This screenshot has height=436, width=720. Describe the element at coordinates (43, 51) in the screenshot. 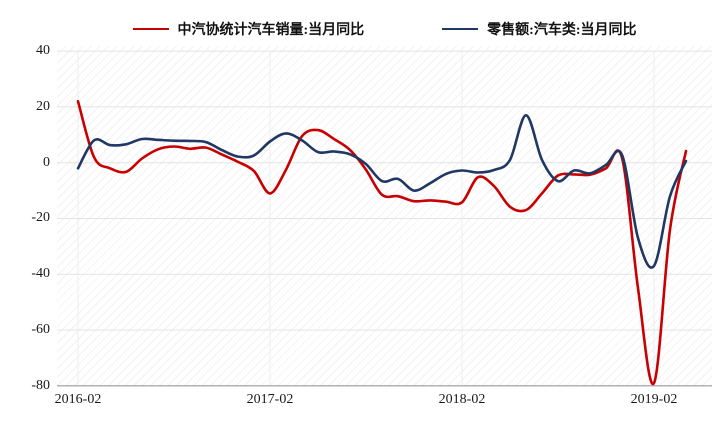

I see `y-tick-label: 40` at that location.